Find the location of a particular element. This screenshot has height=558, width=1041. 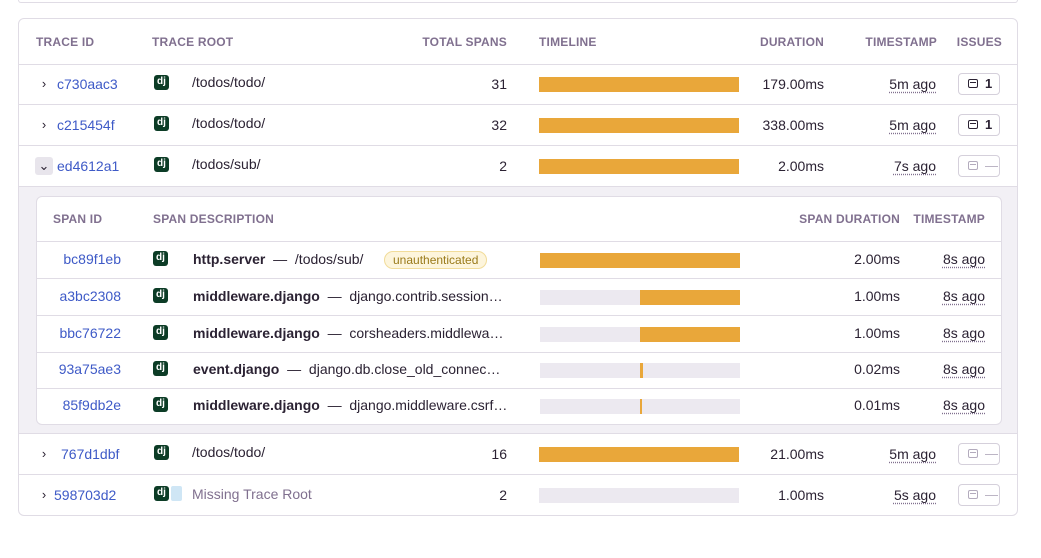

span-description: http.server — /todos/sub/ is located at coordinates (278, 259).